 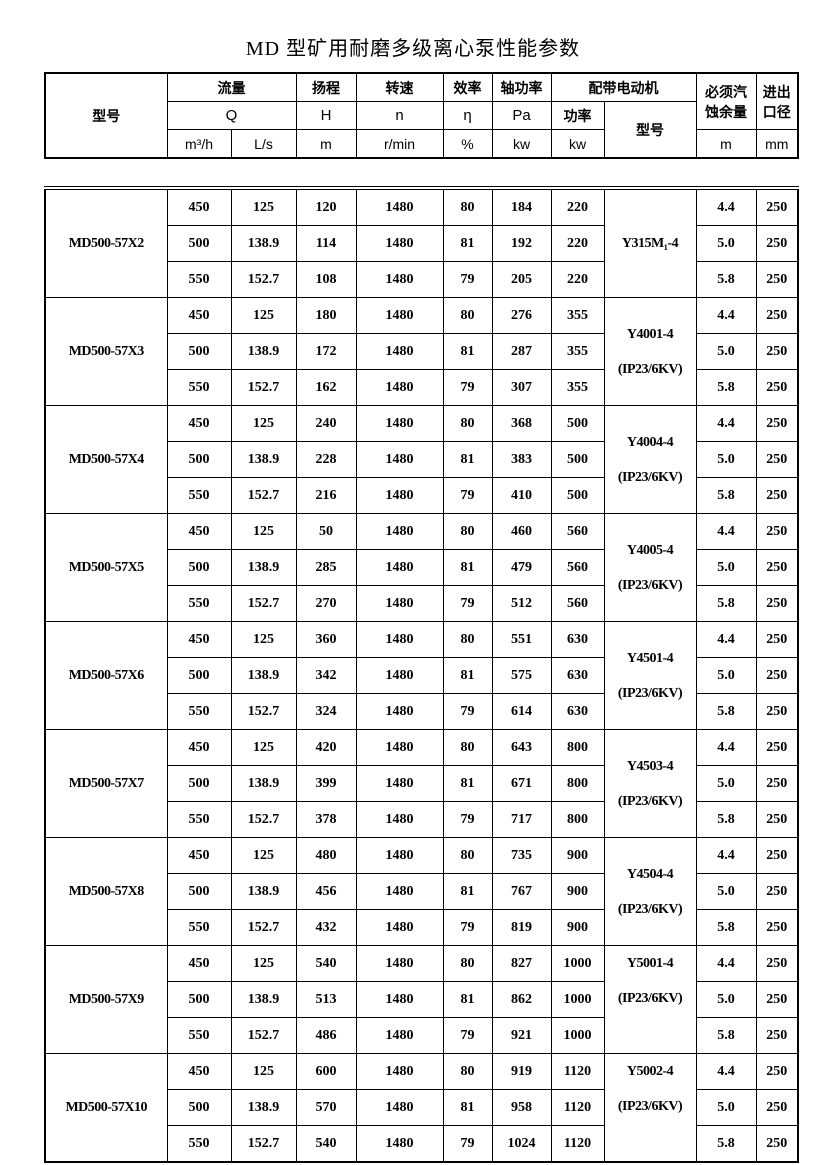 I want to click on pump-model-cell: MD500-57X4, so click(x=106, y=459).